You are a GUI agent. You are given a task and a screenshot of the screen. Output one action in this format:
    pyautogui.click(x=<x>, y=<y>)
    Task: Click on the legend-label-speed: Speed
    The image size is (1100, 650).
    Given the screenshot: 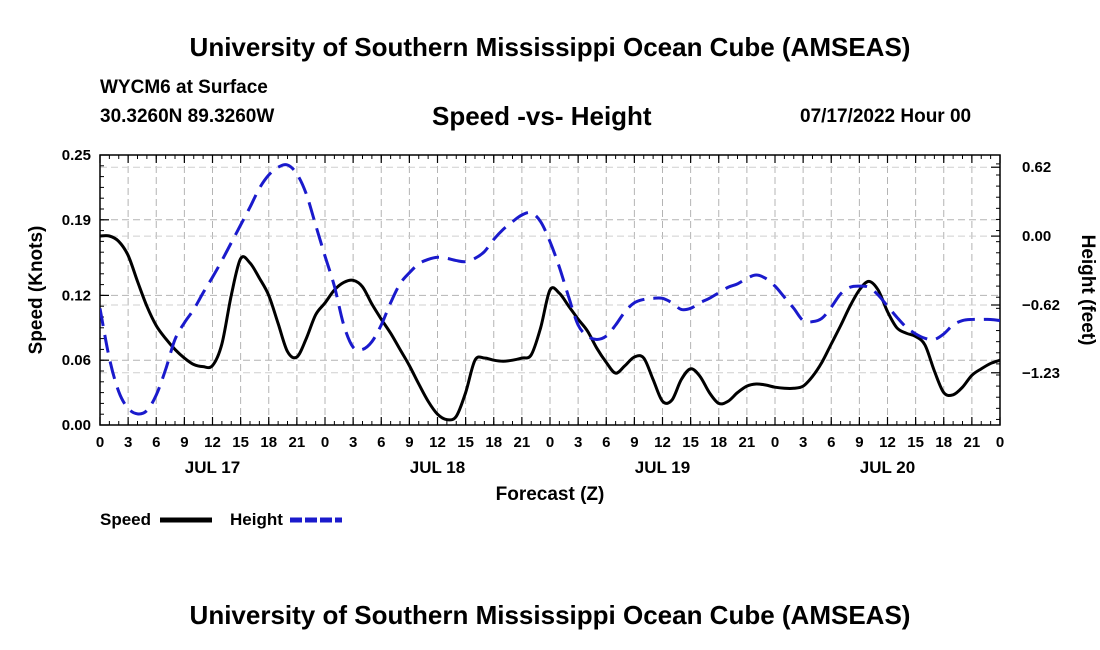 What is the action you would take?
    pyautogui.click(x=125, y=519)
    